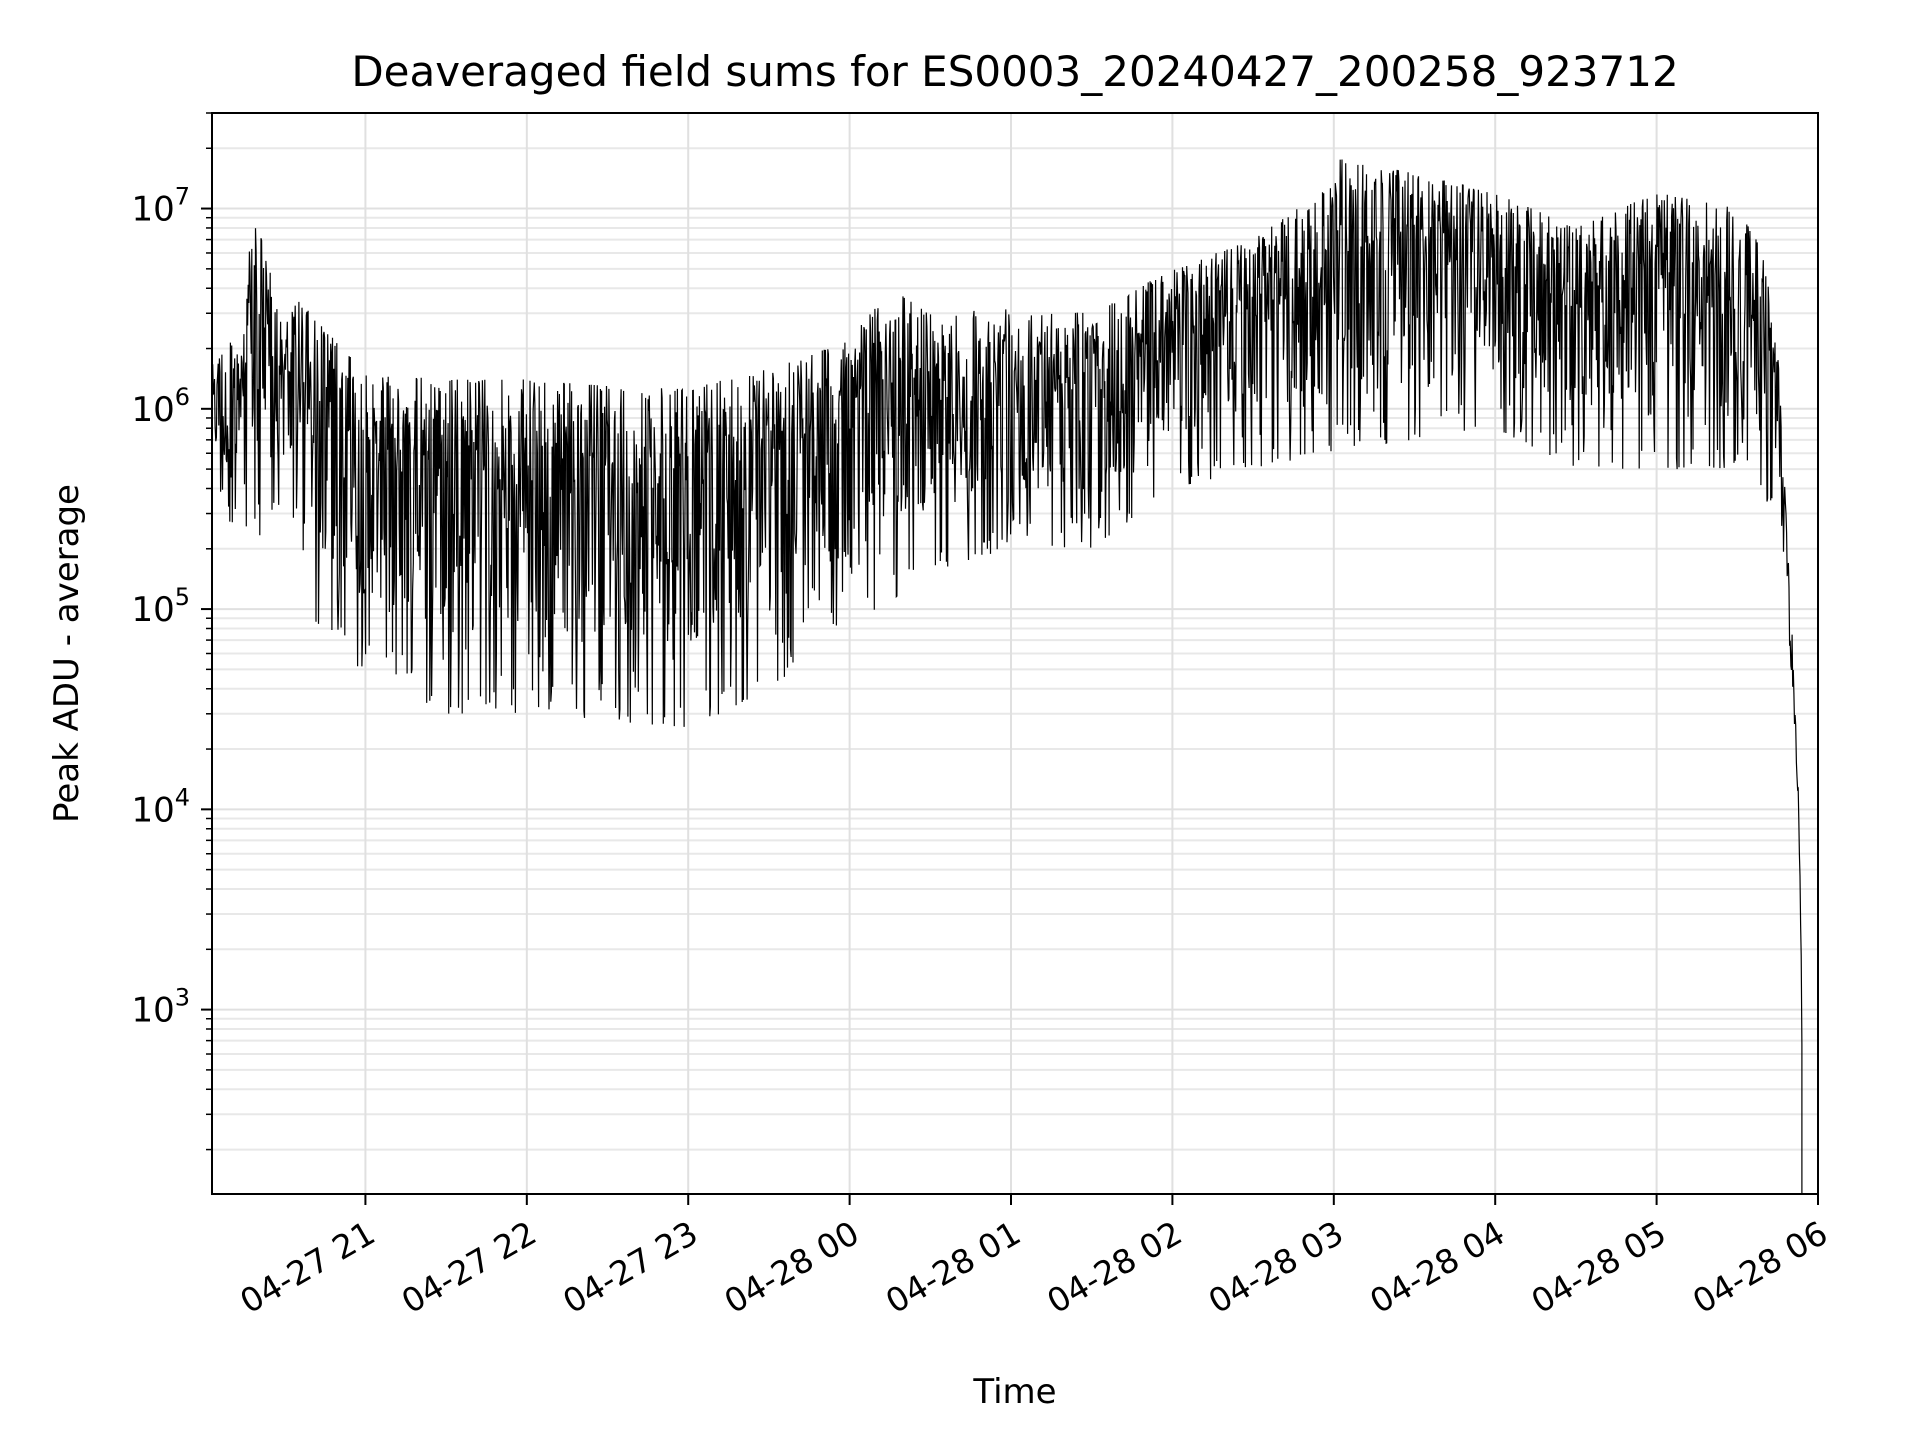 This screenshot has width=1920, height=1444. Describe the element at coordinates (67, 653) in the screenshot. I see `y-axis-title: Peak ADU - average` at that location.